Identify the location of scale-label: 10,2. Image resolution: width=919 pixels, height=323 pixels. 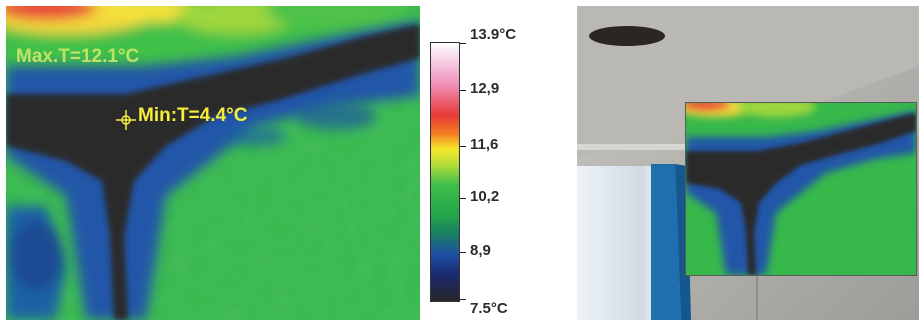
(485, 196).